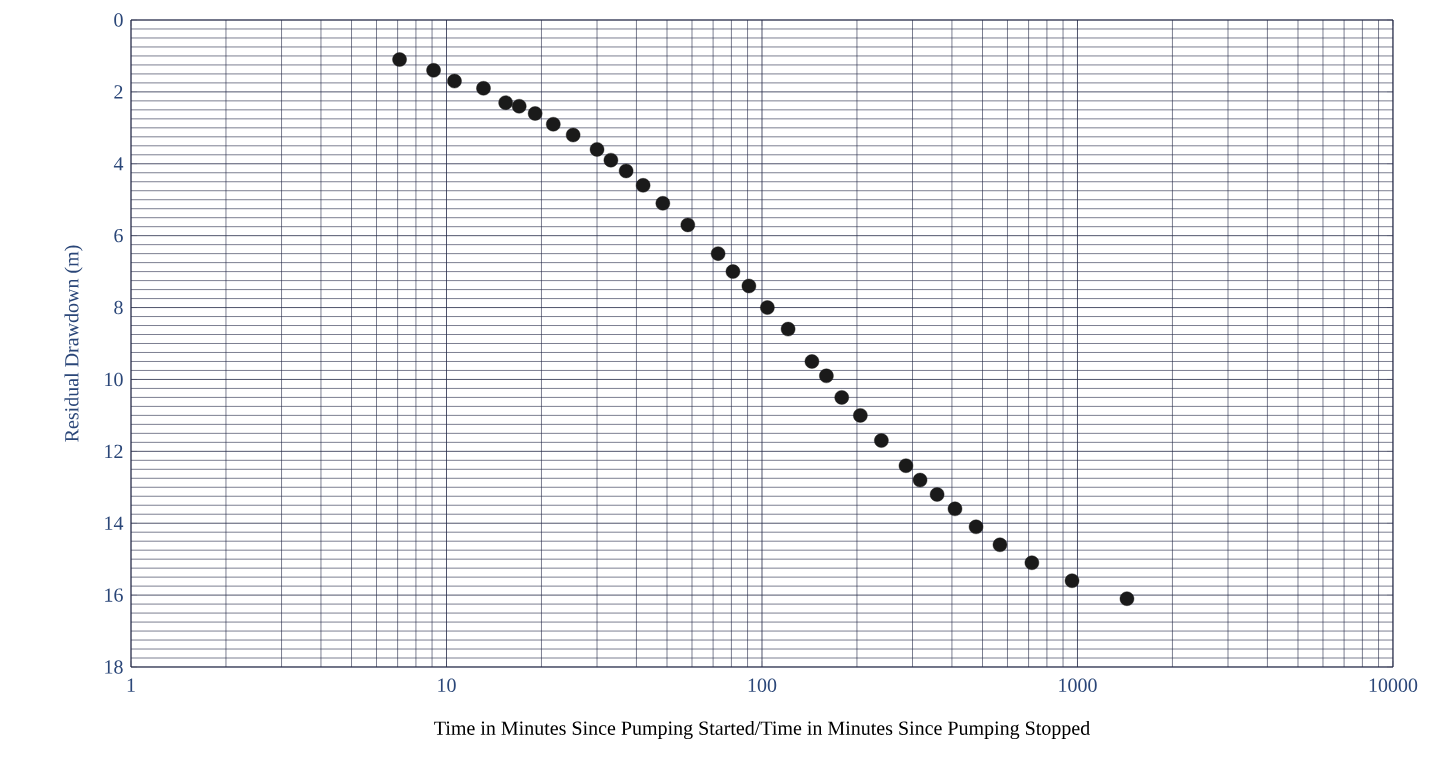 The height and width of the screenshot is (781, 1431). I want to click on y-tick-label: 8, so click(118, 307).